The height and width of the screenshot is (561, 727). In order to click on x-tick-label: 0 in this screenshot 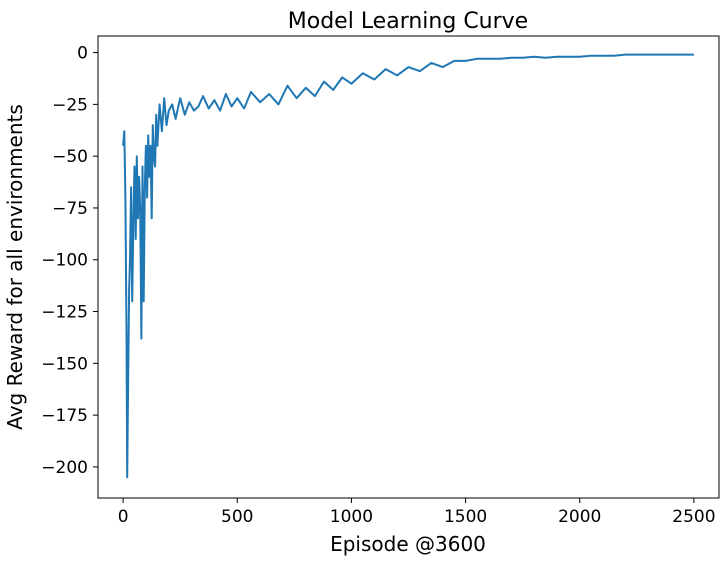, I will do `click(123, 517)`.